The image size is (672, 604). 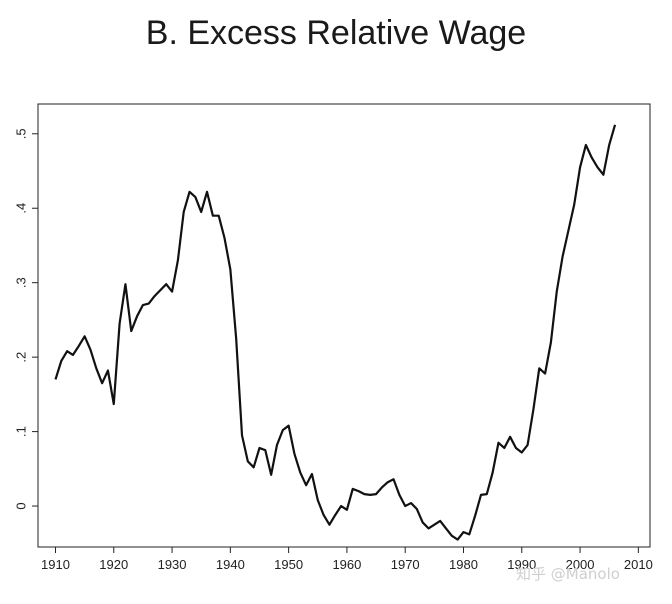 What do you see at coordinates (336, 33) in the screenshot?
I see `chart-title: B. Excess Relative Wage` at bounding box center [336, 33].